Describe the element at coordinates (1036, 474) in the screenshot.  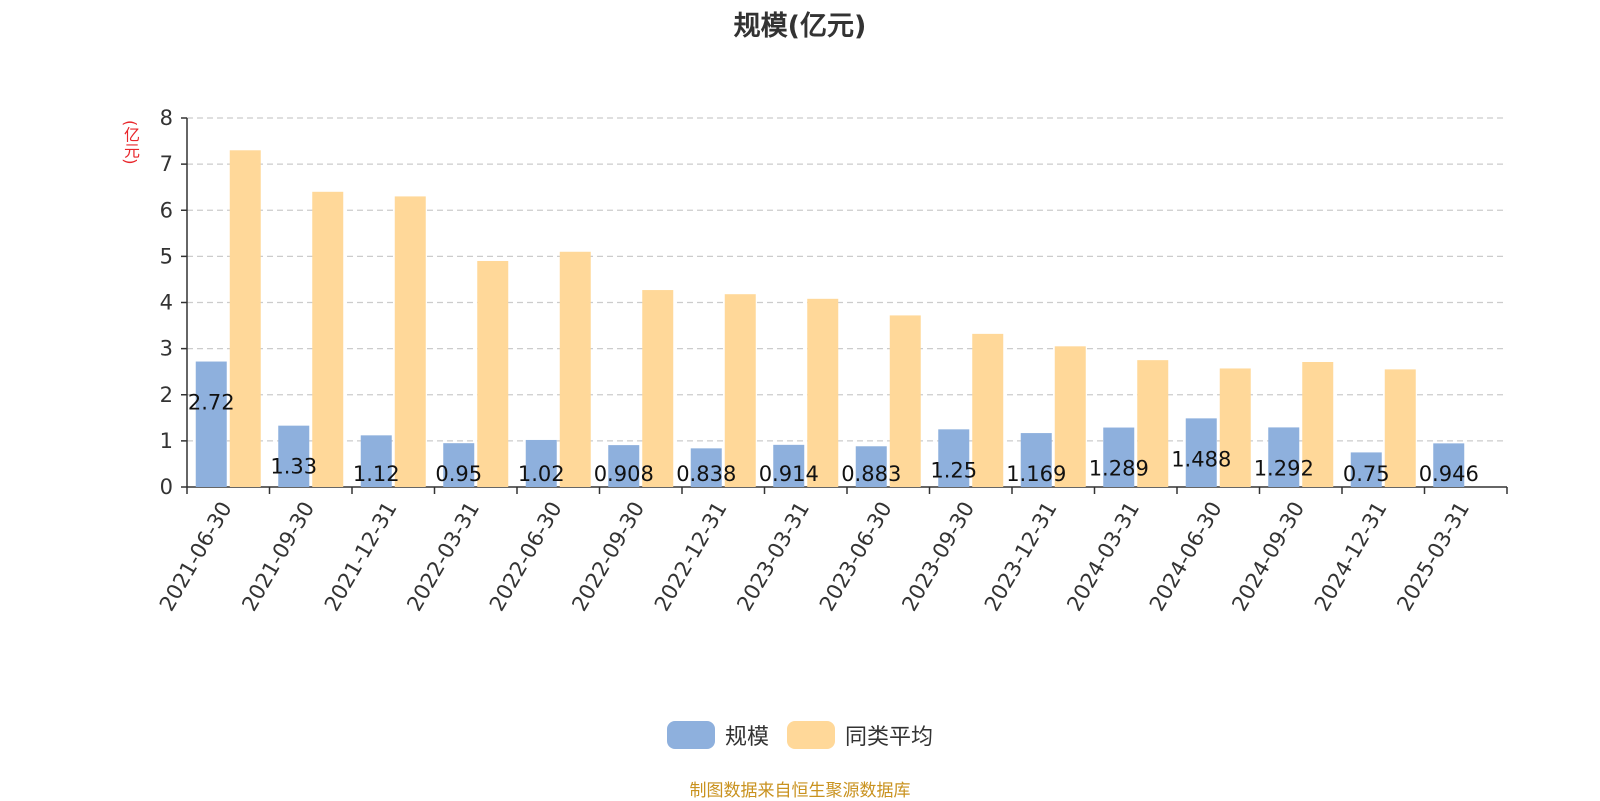
I see `data-label-scale: 1.169` at that location.